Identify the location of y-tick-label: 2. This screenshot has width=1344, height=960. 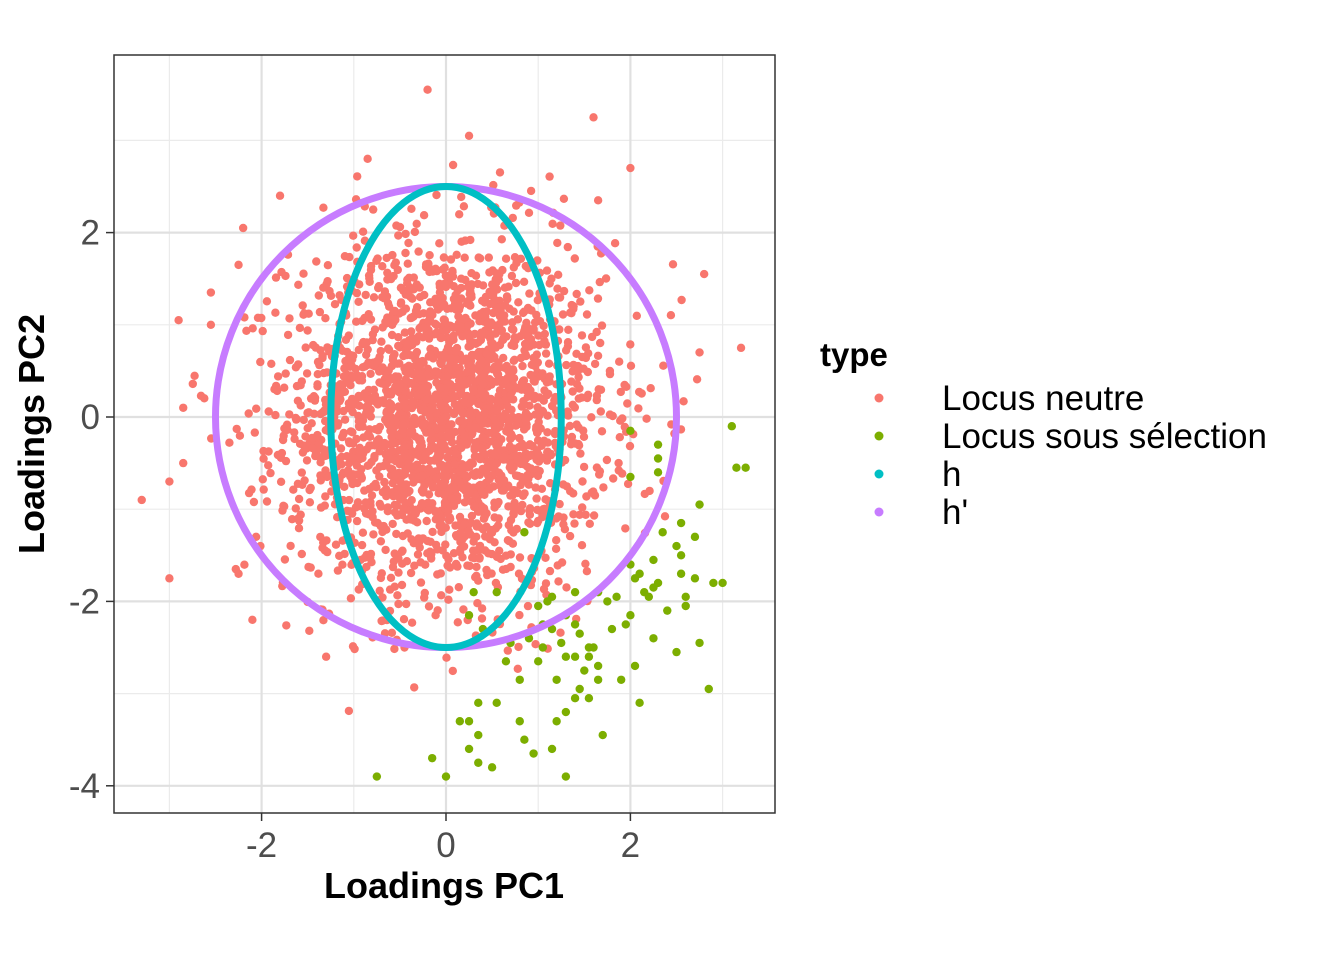
(90, 233).